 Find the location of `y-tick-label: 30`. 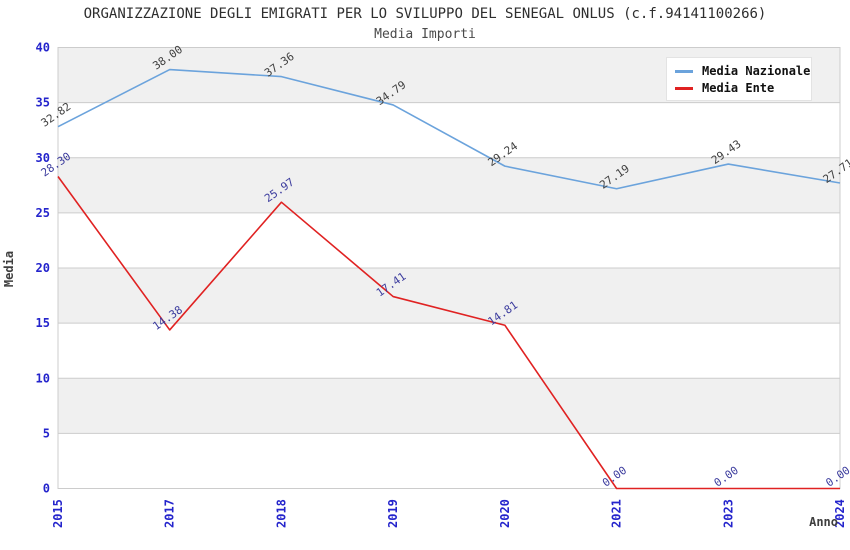

y-tick-label: 30 is located at coordinates (43, 158).